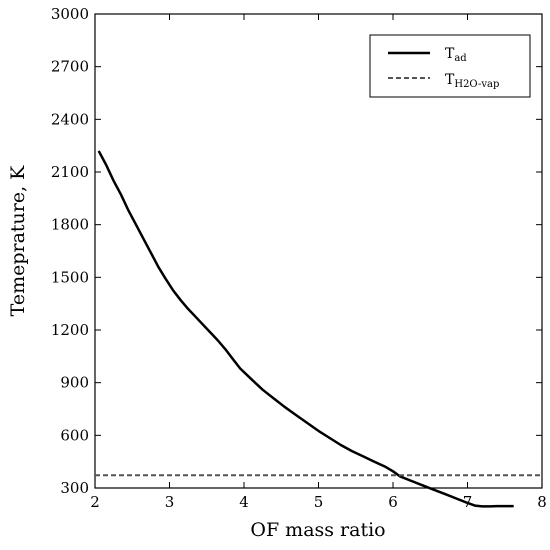 This screenshot has height=550, width=550. I want to click on y-axis-label: Temeprature, K, so click(18, 241).